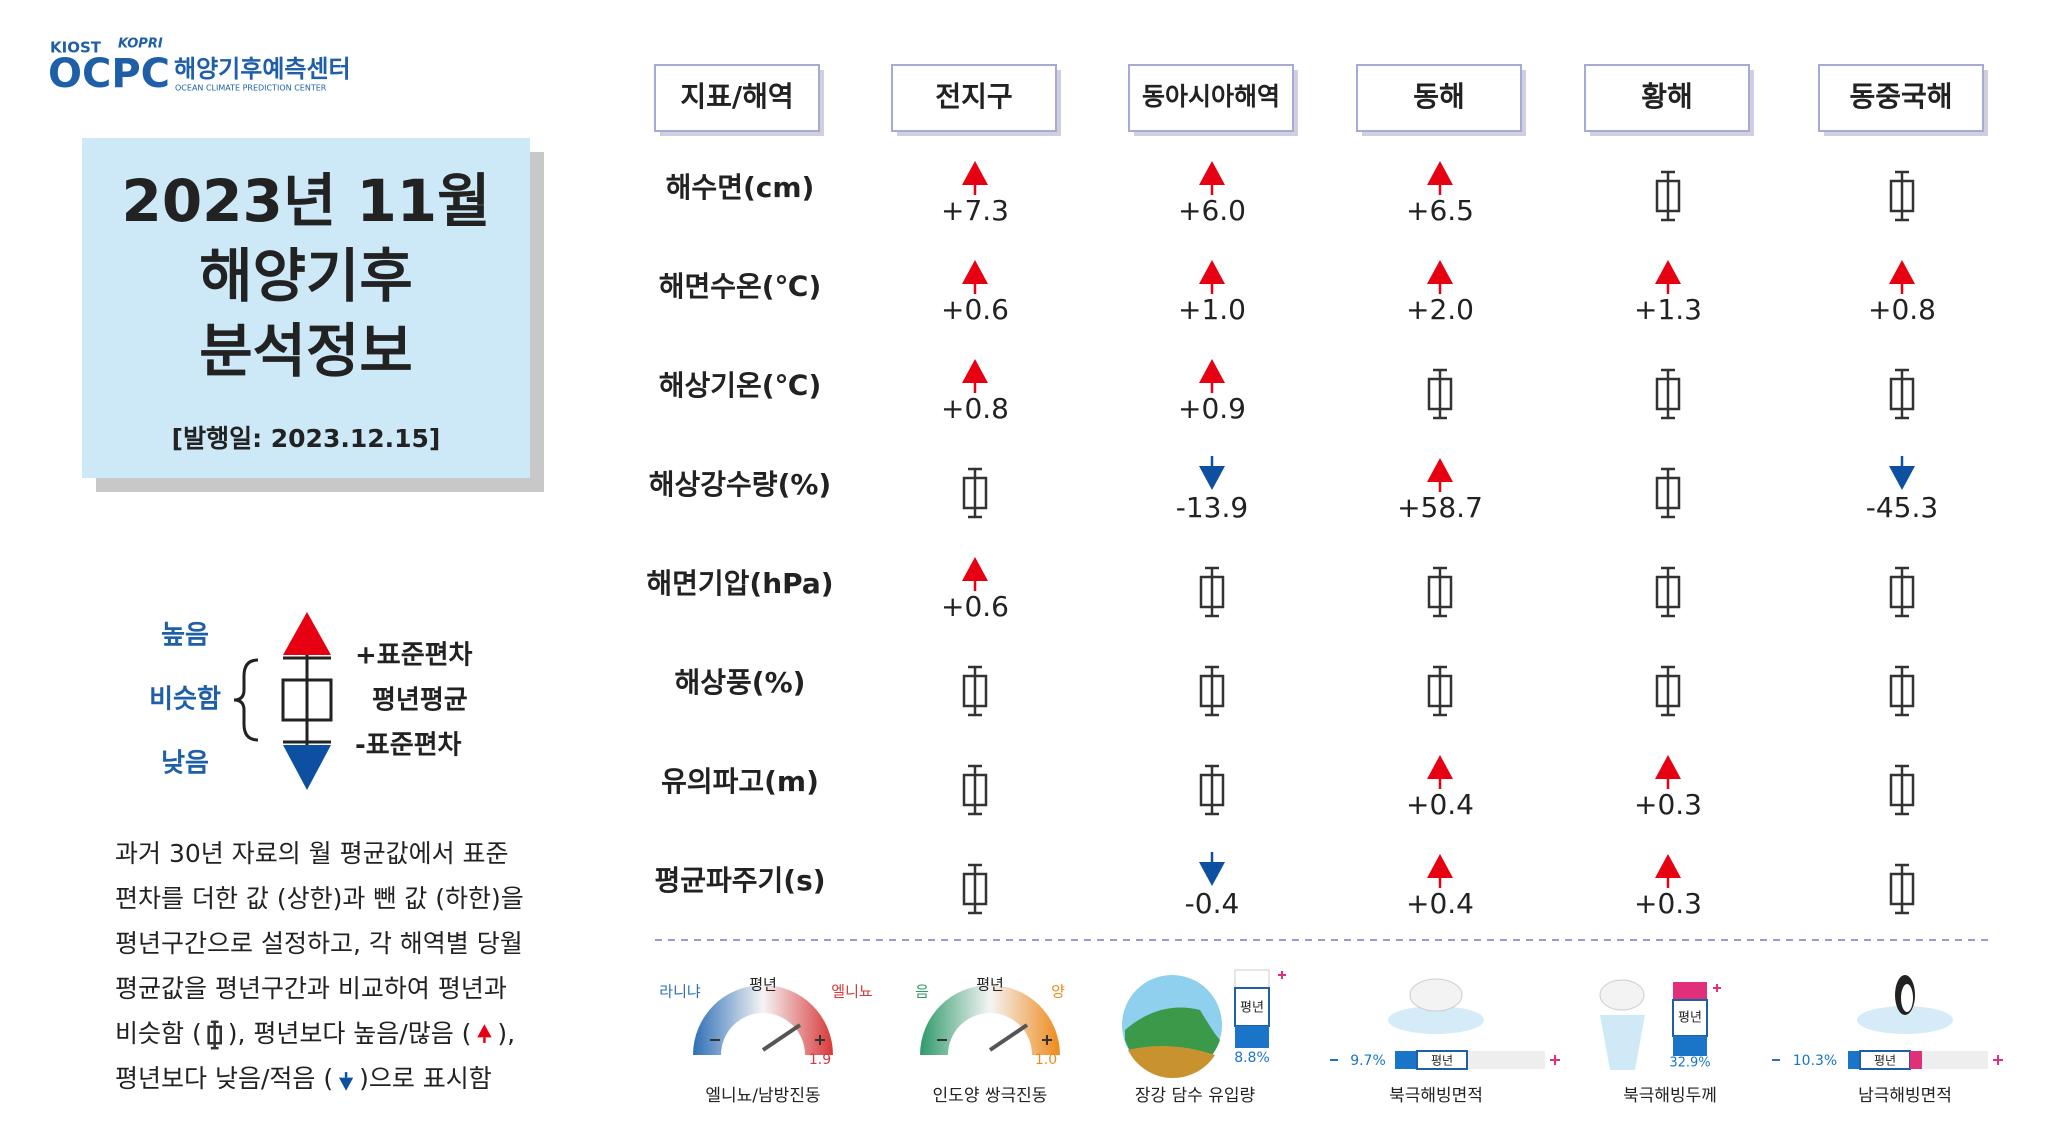  I want to click on header-label: 동중국해, so click(1900, 96).